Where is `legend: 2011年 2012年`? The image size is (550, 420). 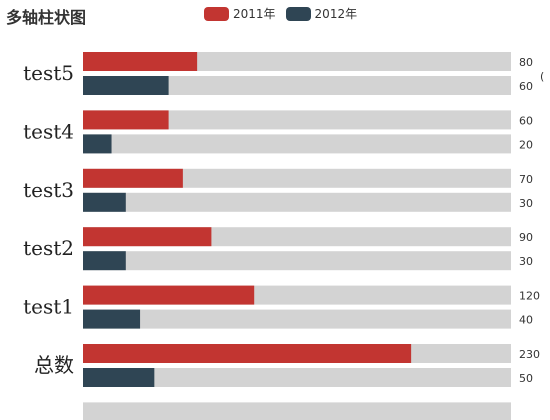 legend: 2011年 2012年 is located at coordinates (285, 13).